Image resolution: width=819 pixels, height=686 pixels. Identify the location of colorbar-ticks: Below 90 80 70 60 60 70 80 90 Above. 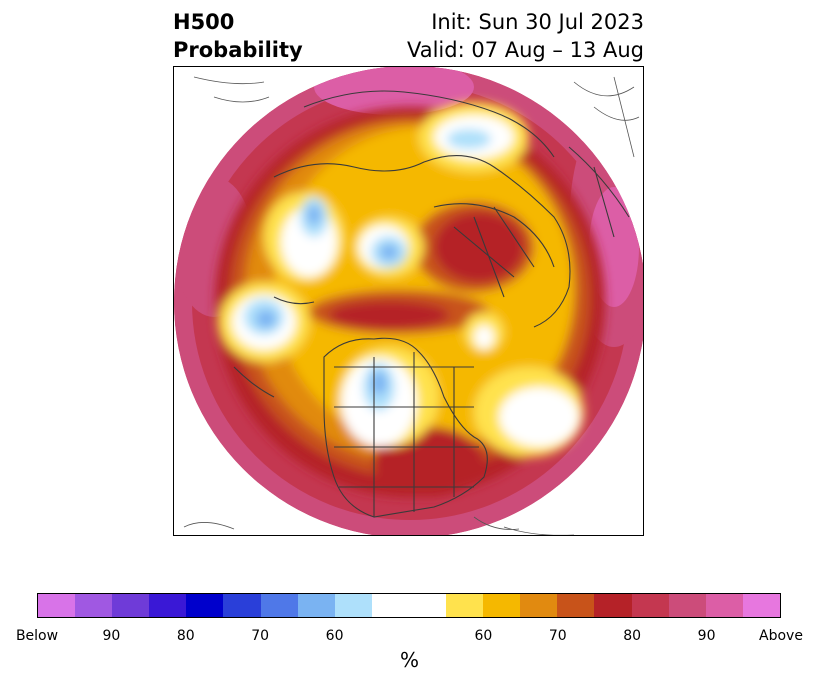
(409, 637).